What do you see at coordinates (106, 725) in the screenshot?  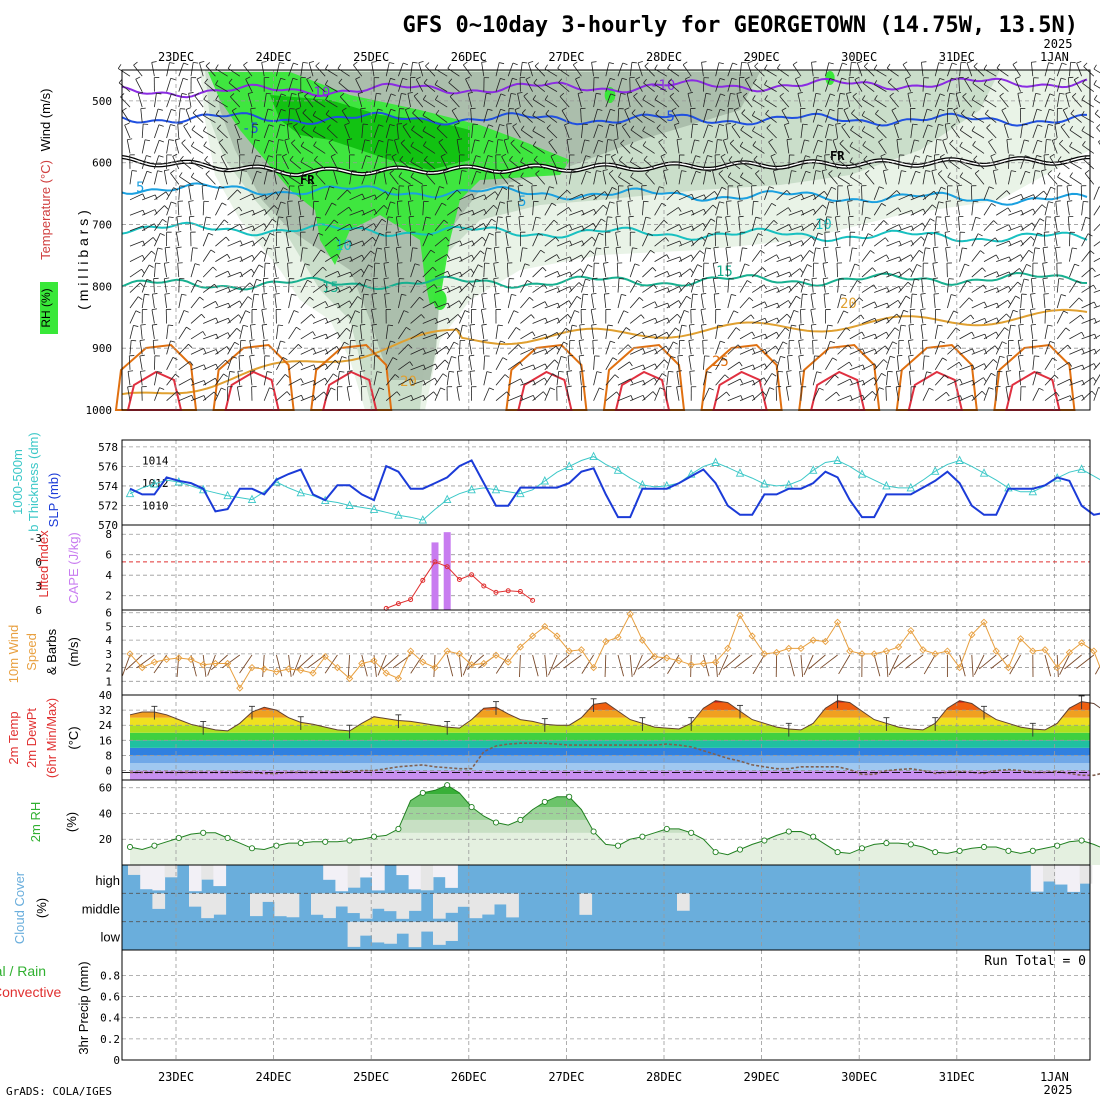 I see `temp-tick-label: 24` at bounding box center [106, 725].